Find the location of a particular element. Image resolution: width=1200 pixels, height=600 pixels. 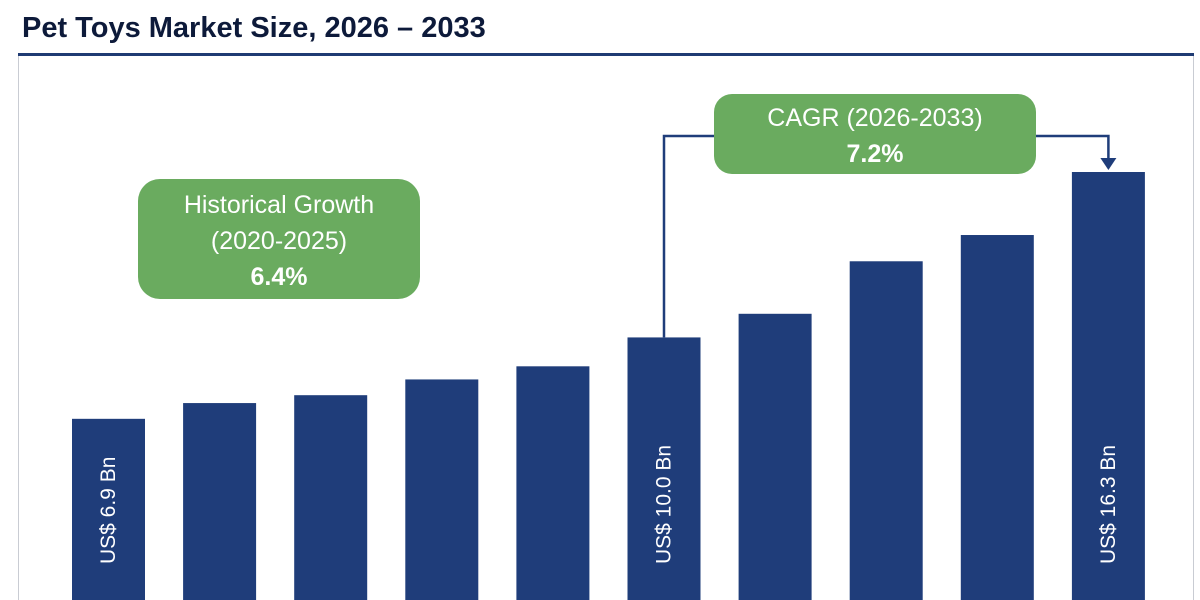

bar-data-label: US$ 10.0 Bn is located at coordinates (664, 504).